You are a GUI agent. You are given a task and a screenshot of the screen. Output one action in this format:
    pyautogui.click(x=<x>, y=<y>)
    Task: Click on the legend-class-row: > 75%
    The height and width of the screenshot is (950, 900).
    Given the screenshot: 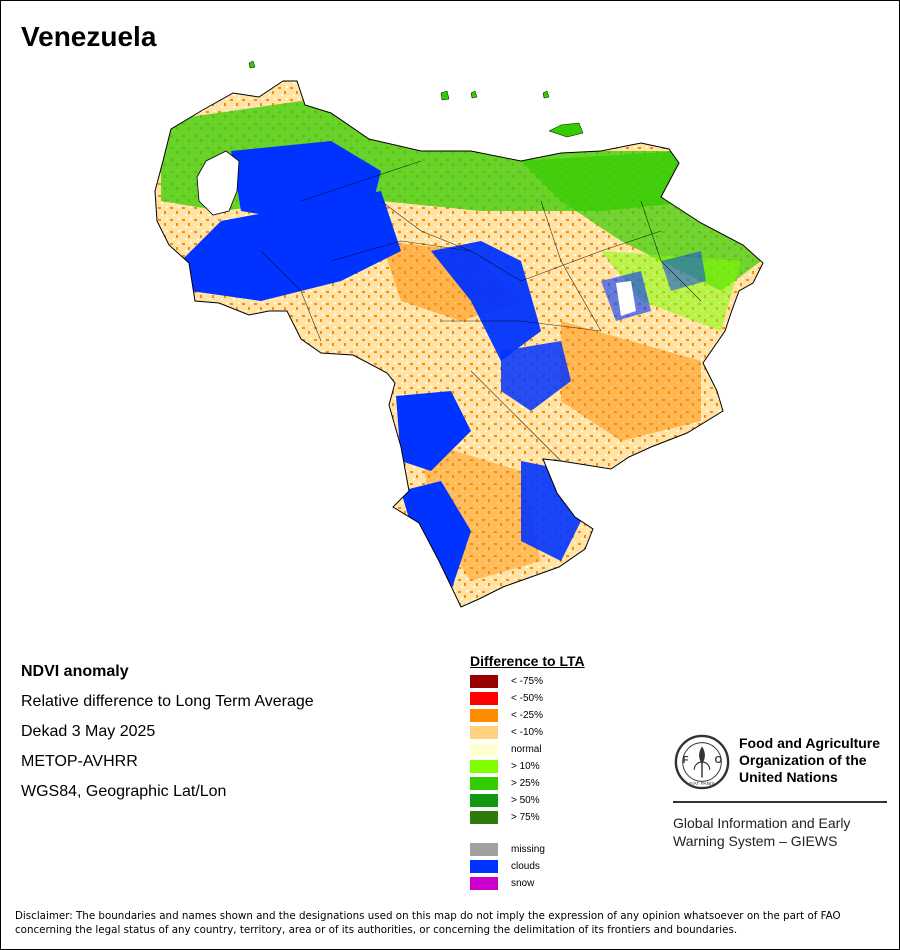 What is the action you would take?
    pyautogui.click(x=570, y=817)
    